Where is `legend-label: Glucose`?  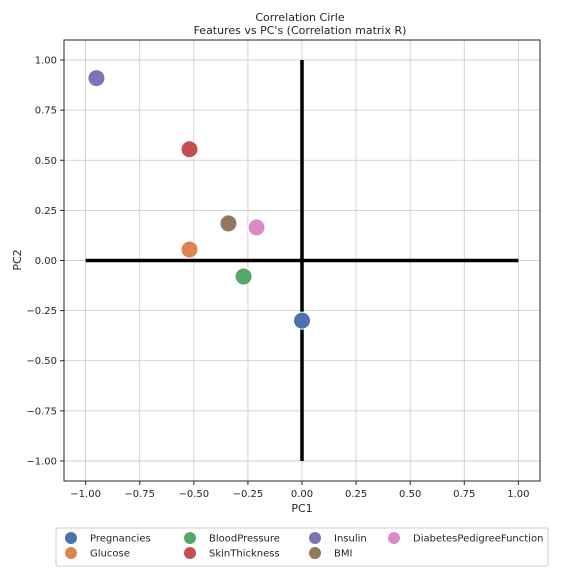 legend-label: Glucose is located at coordinates (110, 554).